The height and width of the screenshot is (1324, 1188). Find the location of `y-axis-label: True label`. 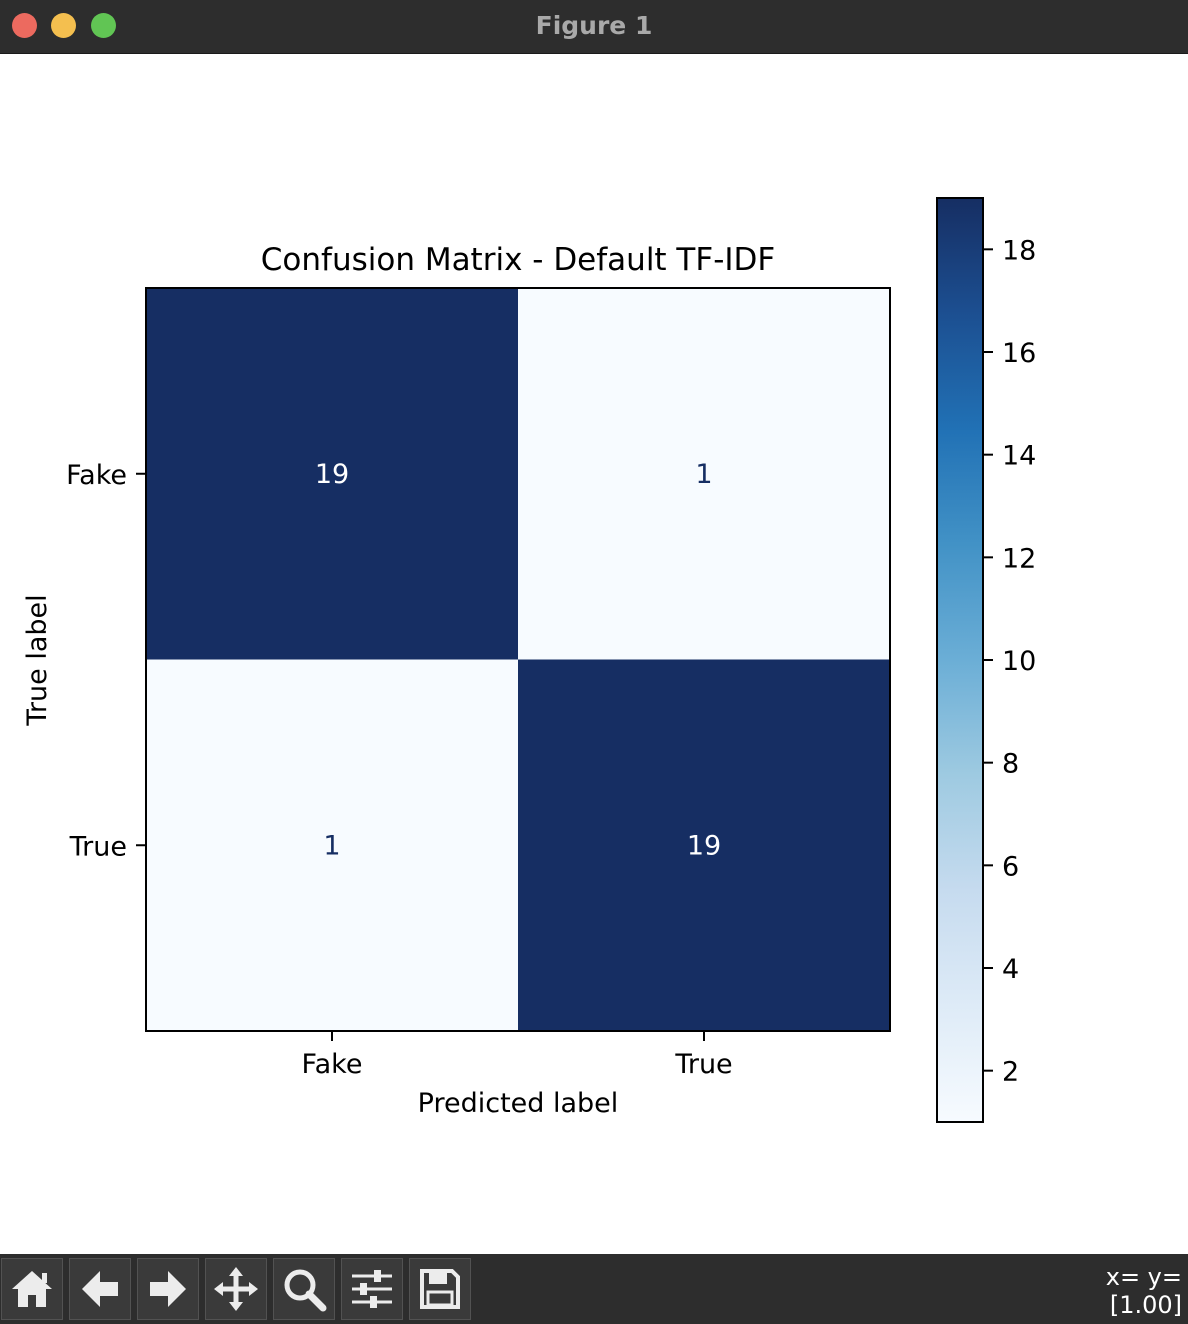

y-axis-label: True label is located at coordinates (37, 660).